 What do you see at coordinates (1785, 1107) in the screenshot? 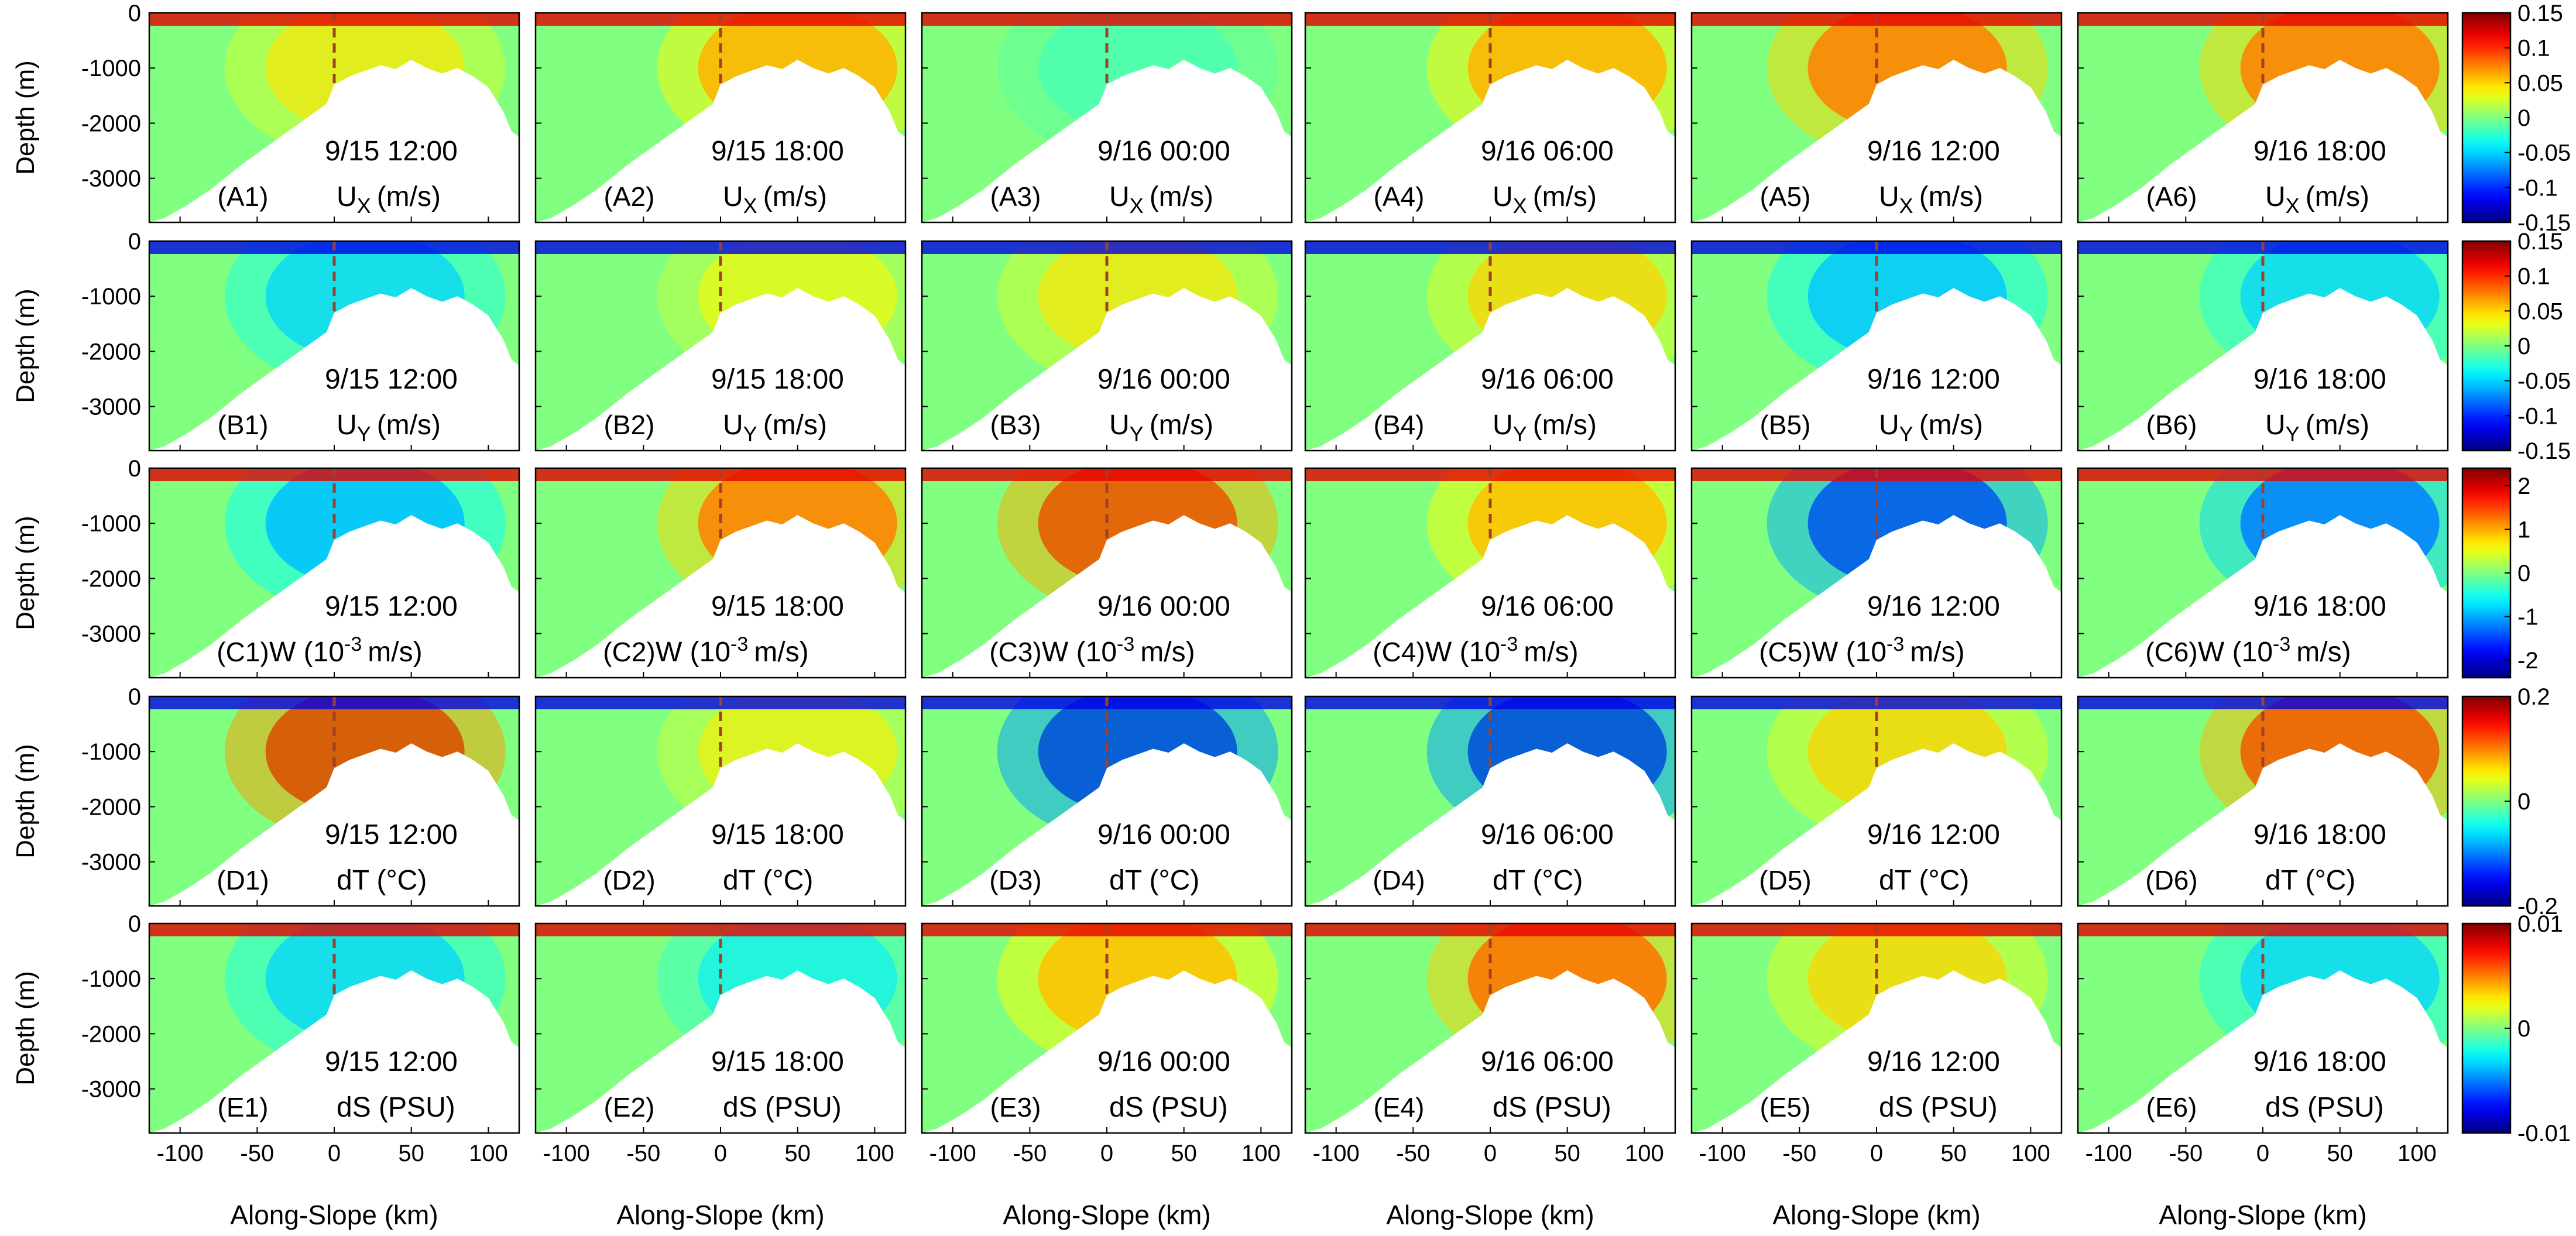
I see `panel-id: (E5)` at bounding box center [1785, 1107].